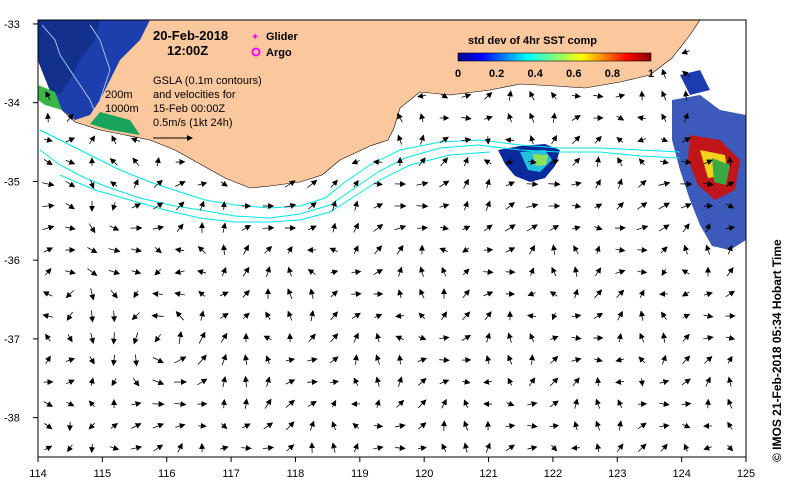 The height and width of the screenshot is (492, 790). What do you see at coordinates (231, 474) in the screenshot?
I see `x-tick-label: 117` at bounding box center [231, 474].